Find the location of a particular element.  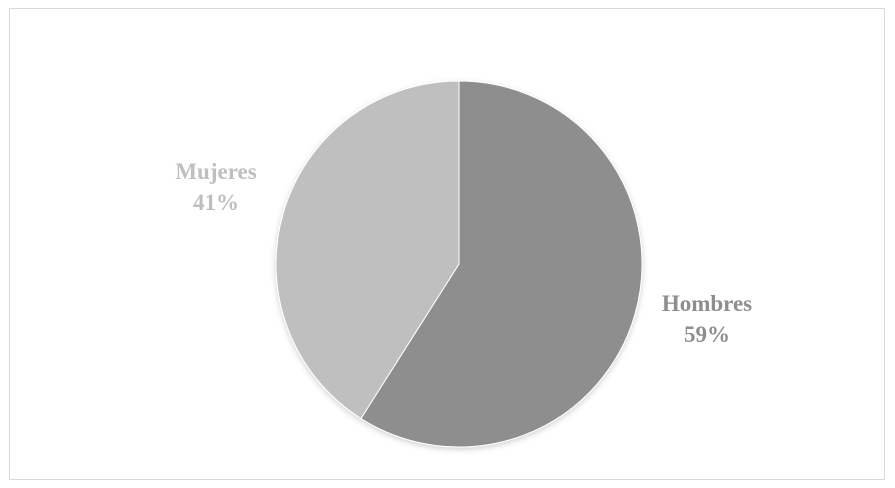

slice-label-mujeres: Mujeres is located at coordinates (215, 171).